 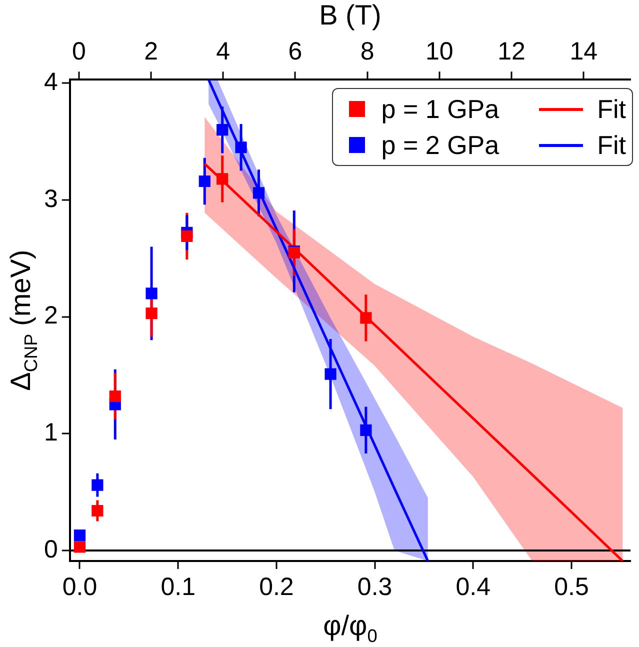 What do you see at coordinates (350, 15) in the screenshot?
I see `x2-axis-title: B (T)` at bounding box center [350, 15].